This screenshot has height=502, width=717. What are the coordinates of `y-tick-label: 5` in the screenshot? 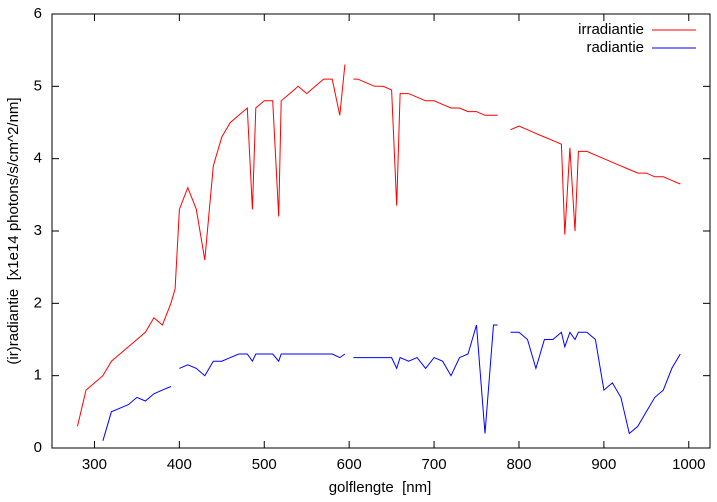 It's located at (38, 85).